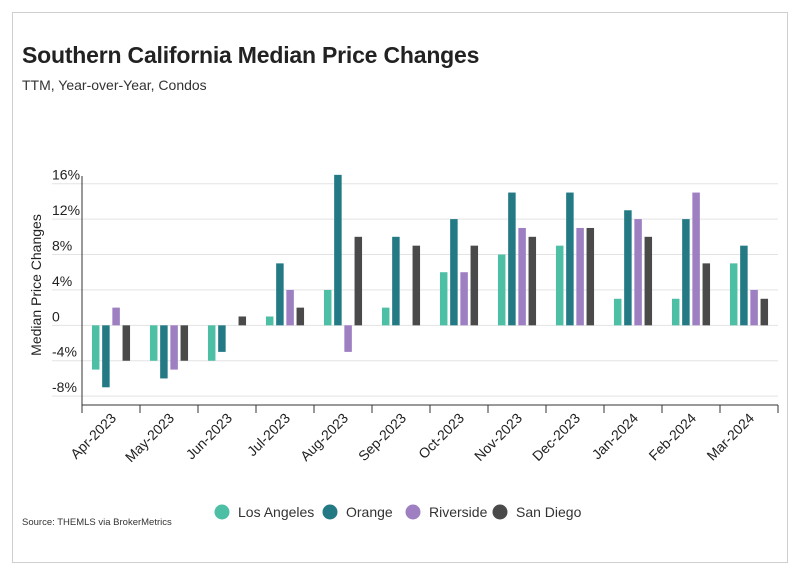 This screenshot has height=575, width=800. I want to click on legend-label: San Diego, so click(549, 512).